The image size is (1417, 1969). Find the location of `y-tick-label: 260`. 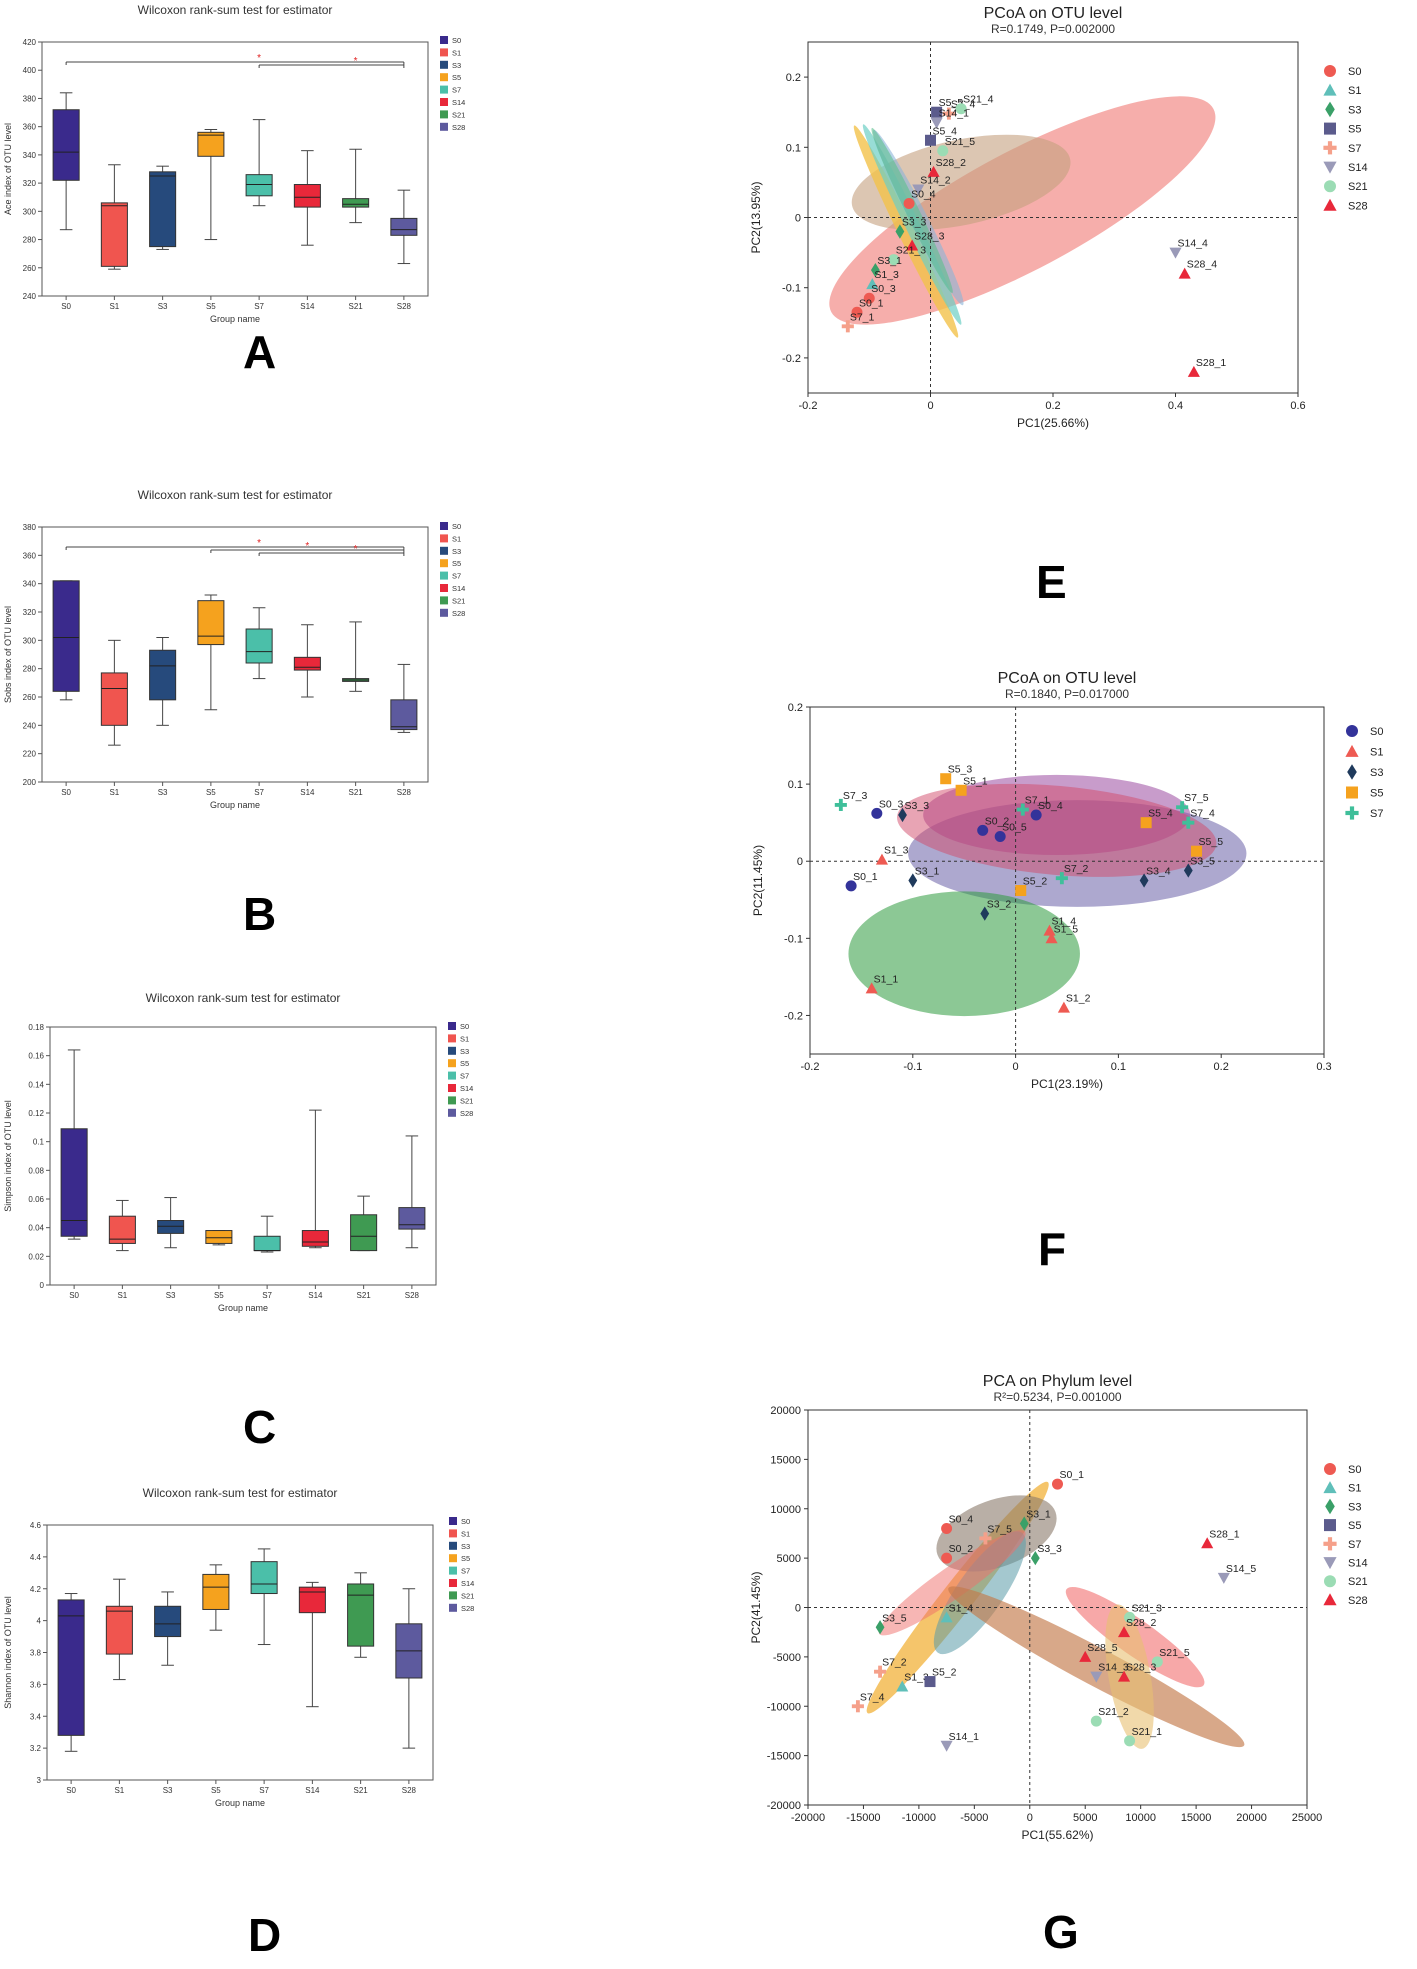

y-tick-label: 260 is located at coordinates (30, 697).